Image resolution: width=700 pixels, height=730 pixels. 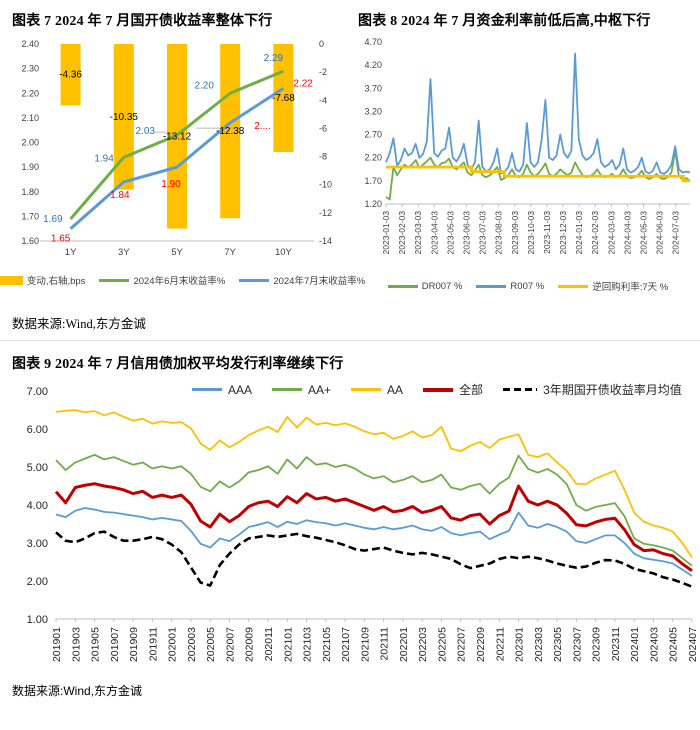 What do you see at coordinates (630, 287) in the screenshot?
I see `legend-label: 逆回购利率:7天 %` at bounding box center [630, 287].